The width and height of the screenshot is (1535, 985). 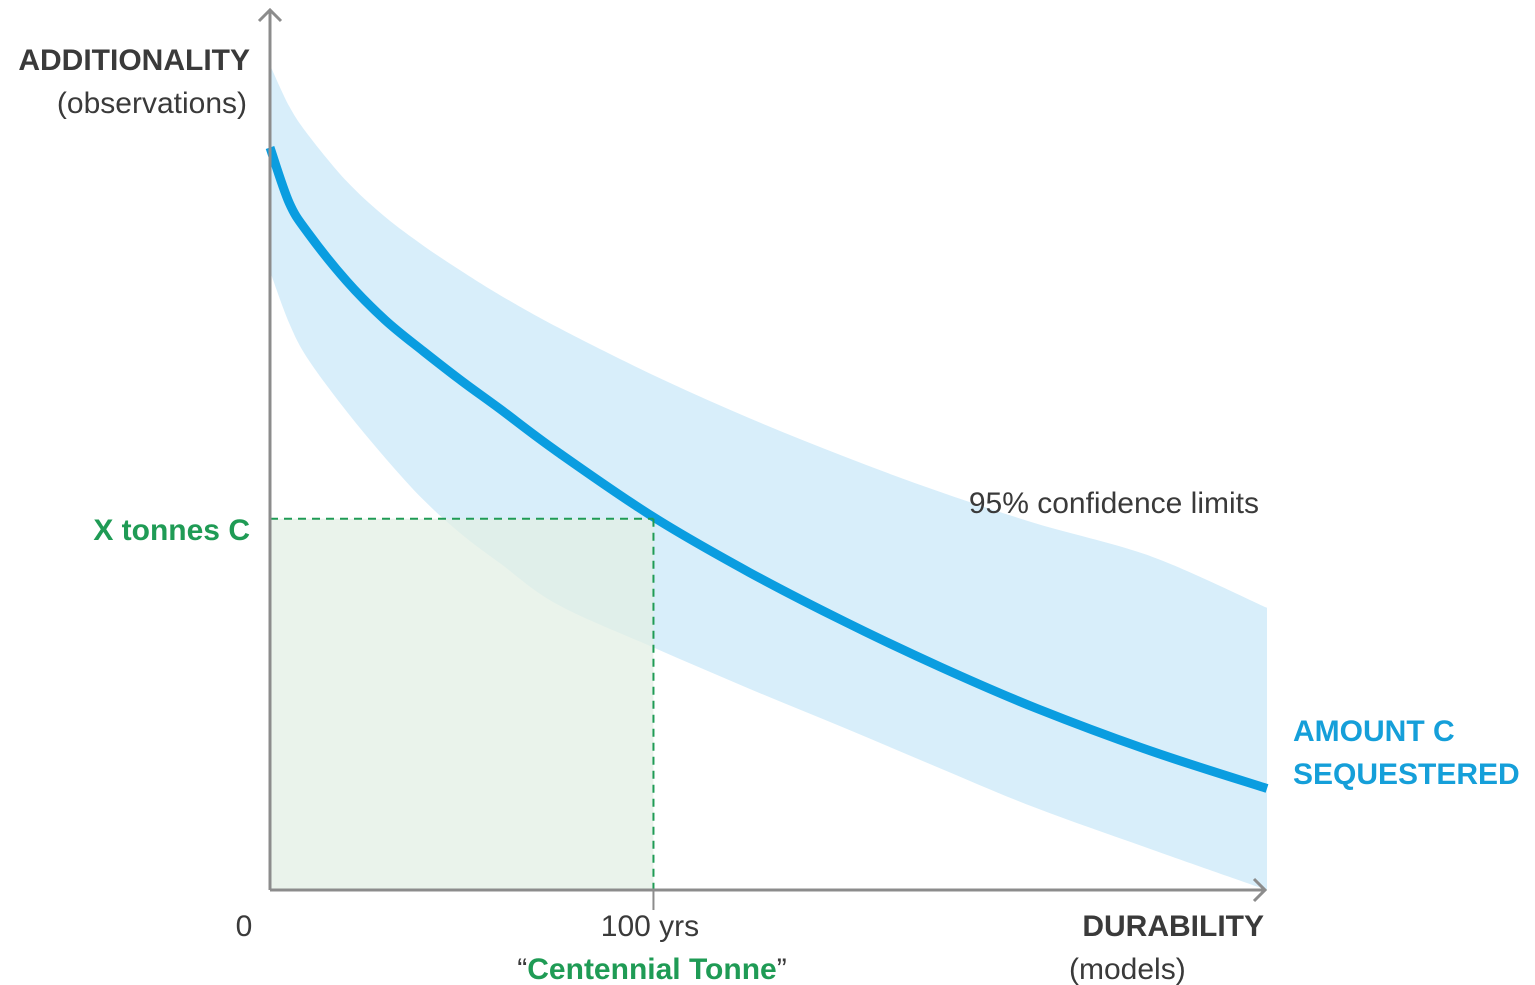 I want to click on centennial-tonne-text: Centennial Tonne, so click(x=651, y=969).